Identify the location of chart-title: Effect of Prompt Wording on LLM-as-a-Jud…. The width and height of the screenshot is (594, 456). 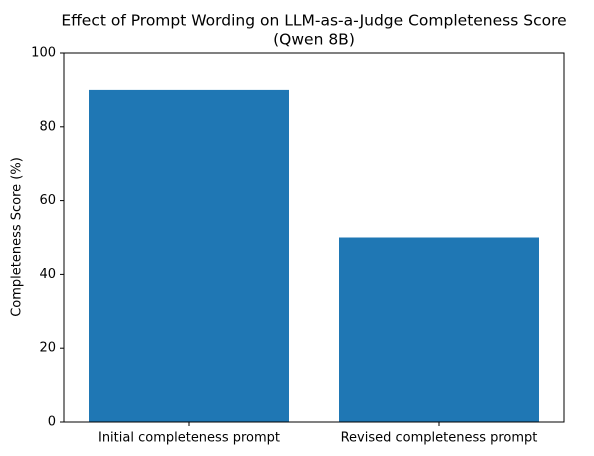
(313, 21).